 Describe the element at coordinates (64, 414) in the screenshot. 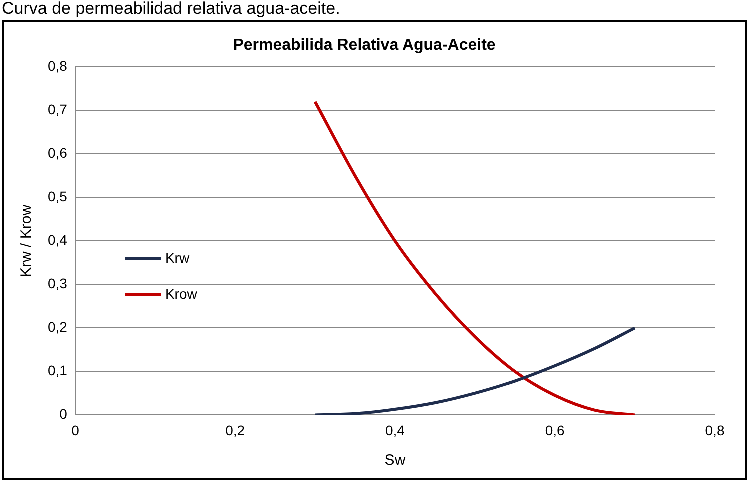

I see `y-tick-label: 0` at that location.